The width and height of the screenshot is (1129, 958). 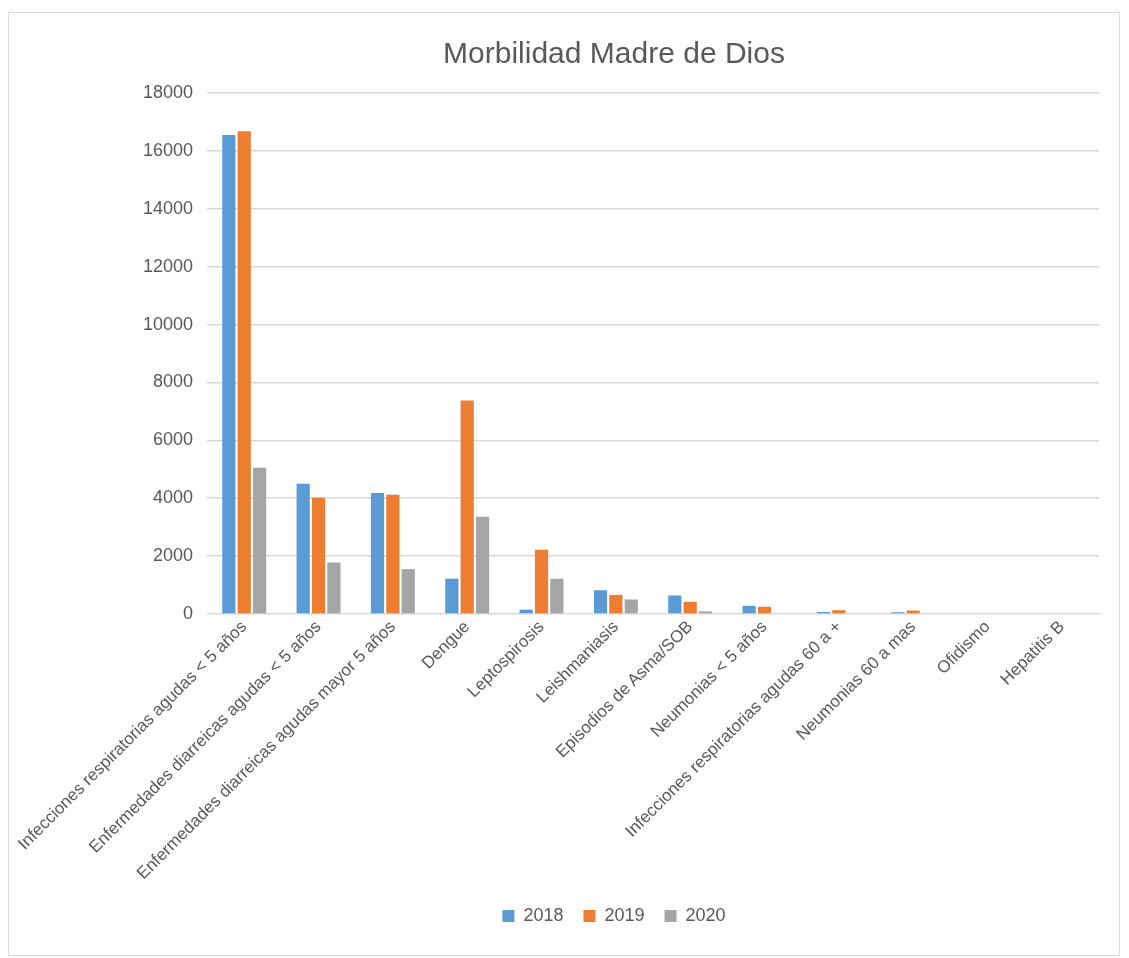 What do you see at coordinates (173, 439) in the screenshot?
I see `y-tick-label: 6000` at bounding box center [173, 439].